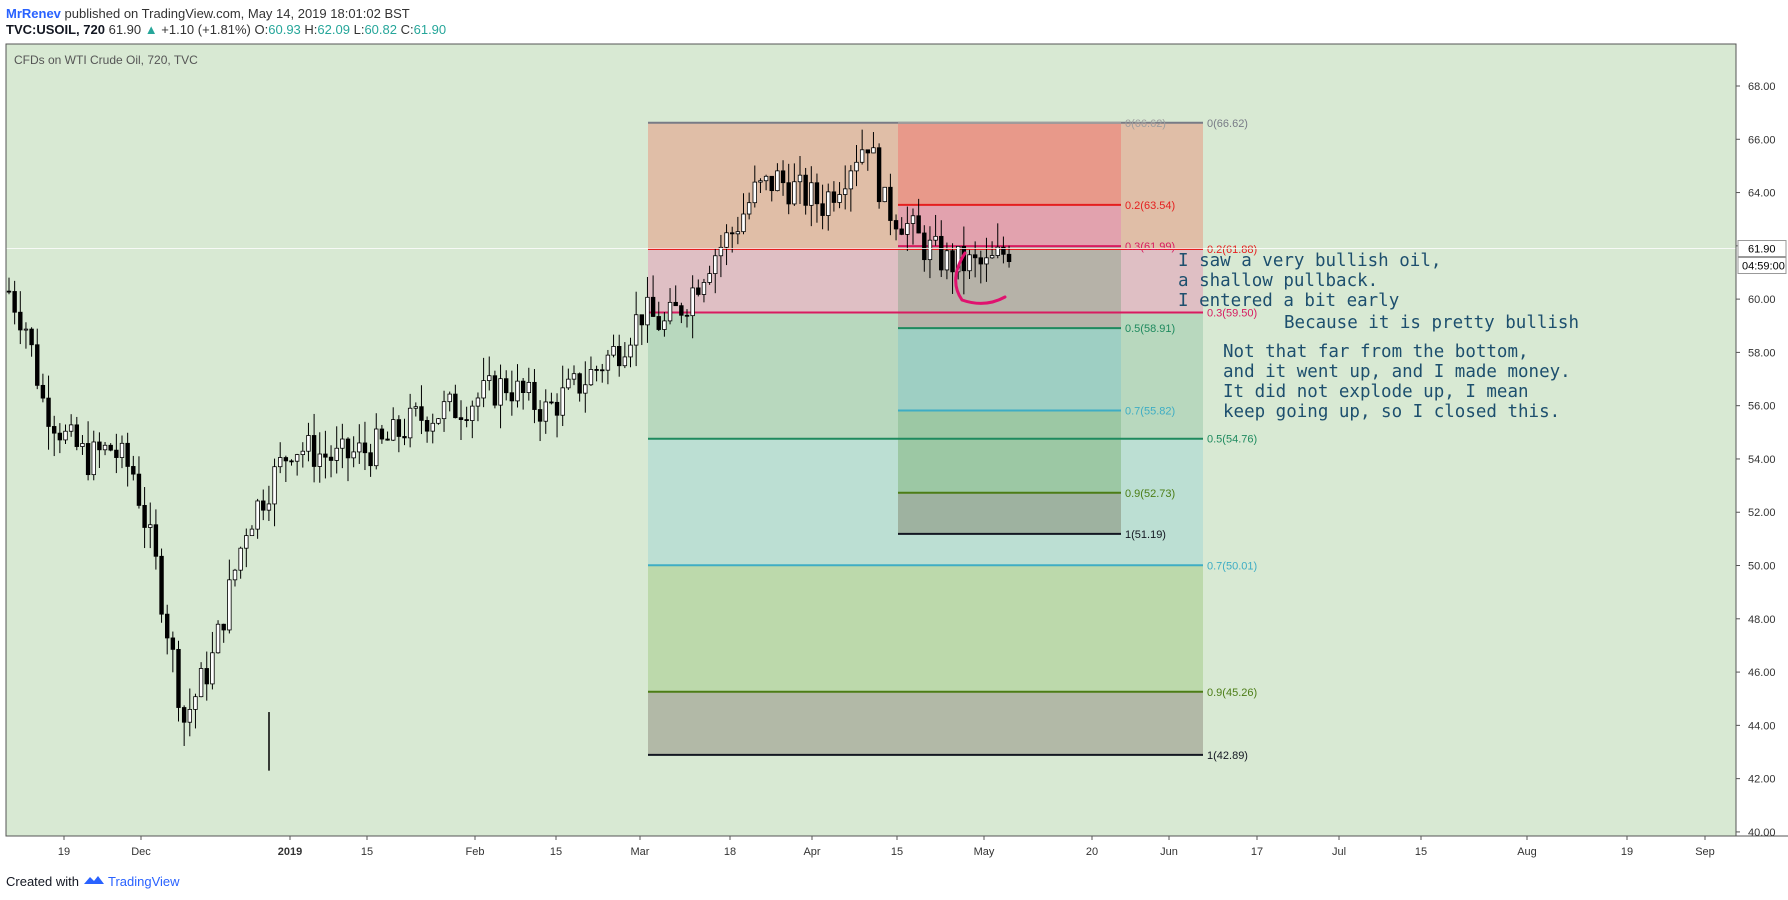 The width and height of the screenshot is (1788, 900). Describe the element at coordinates (1627, 852) in the screenshot. I see `time-tick-label: 19` at that location.